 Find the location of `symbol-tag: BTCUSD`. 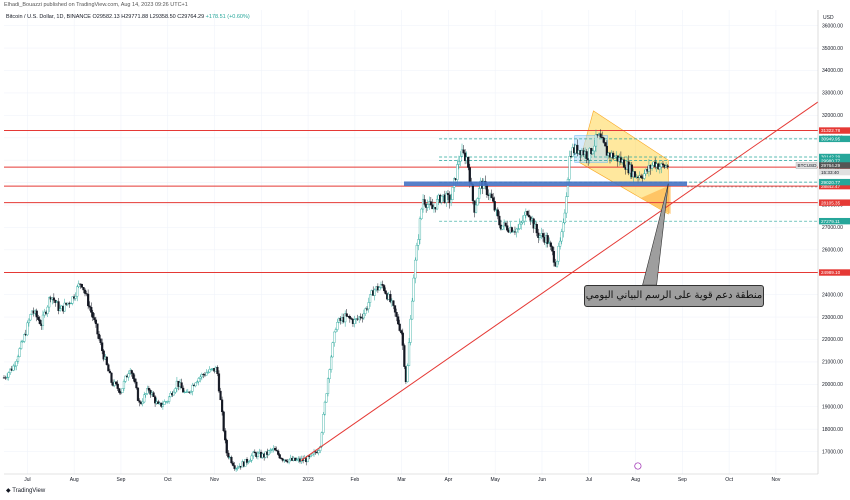

symbol-tag: BTCUSD is located at coordinates (808, 165).